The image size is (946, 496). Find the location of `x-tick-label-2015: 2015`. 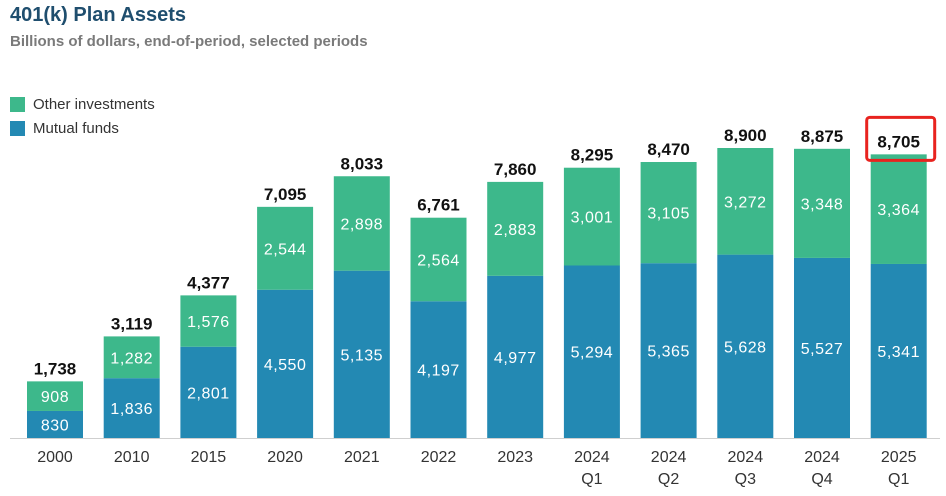

x-tick-label-2015: 2015 is located at coordinates (209, 457).